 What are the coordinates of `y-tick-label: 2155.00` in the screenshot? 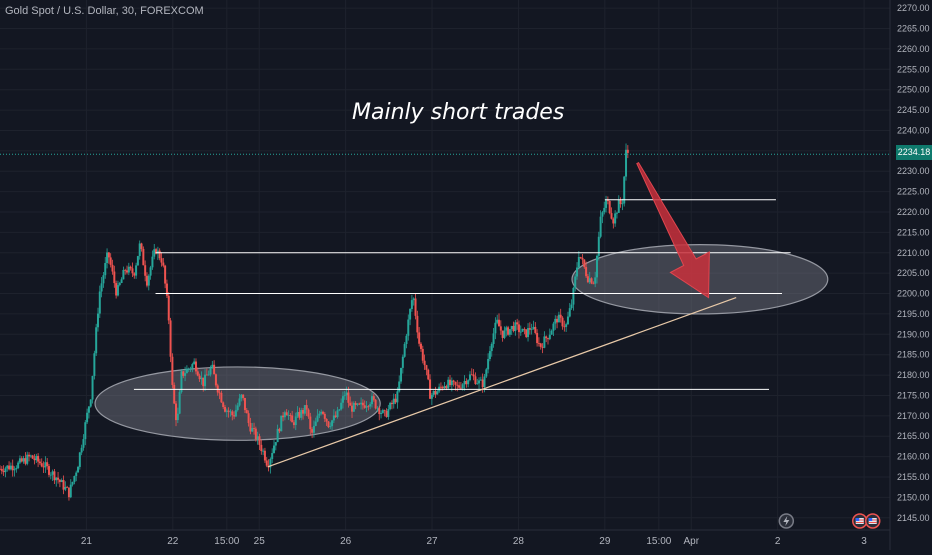 It's located at (913, 477).